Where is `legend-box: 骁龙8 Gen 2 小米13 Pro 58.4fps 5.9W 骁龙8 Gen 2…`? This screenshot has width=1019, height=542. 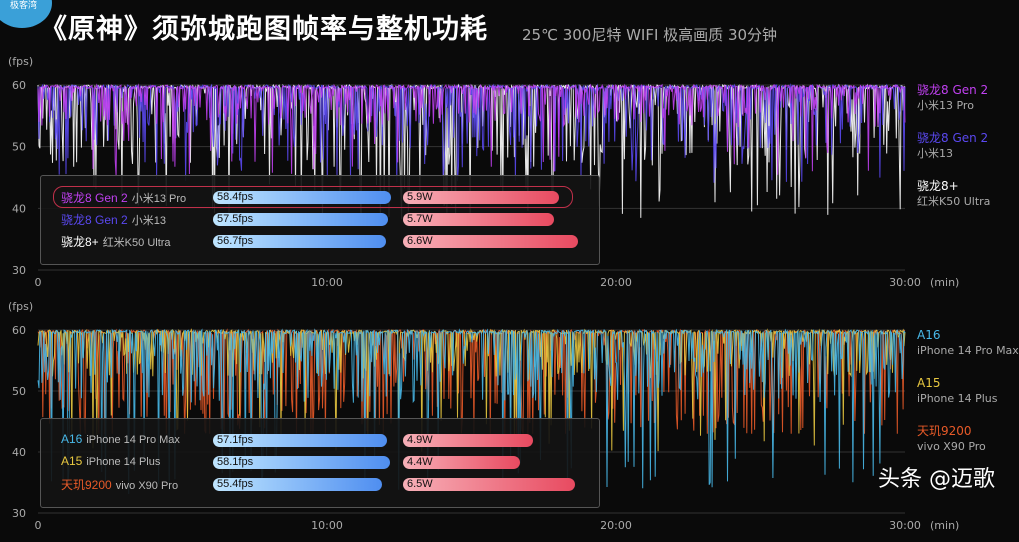 legend-box: 骁龙8 Gen 2 小米13 Pro 58.4fps 5.9W 骁龙8 Gen 2… is located at coordinates (320, 220).